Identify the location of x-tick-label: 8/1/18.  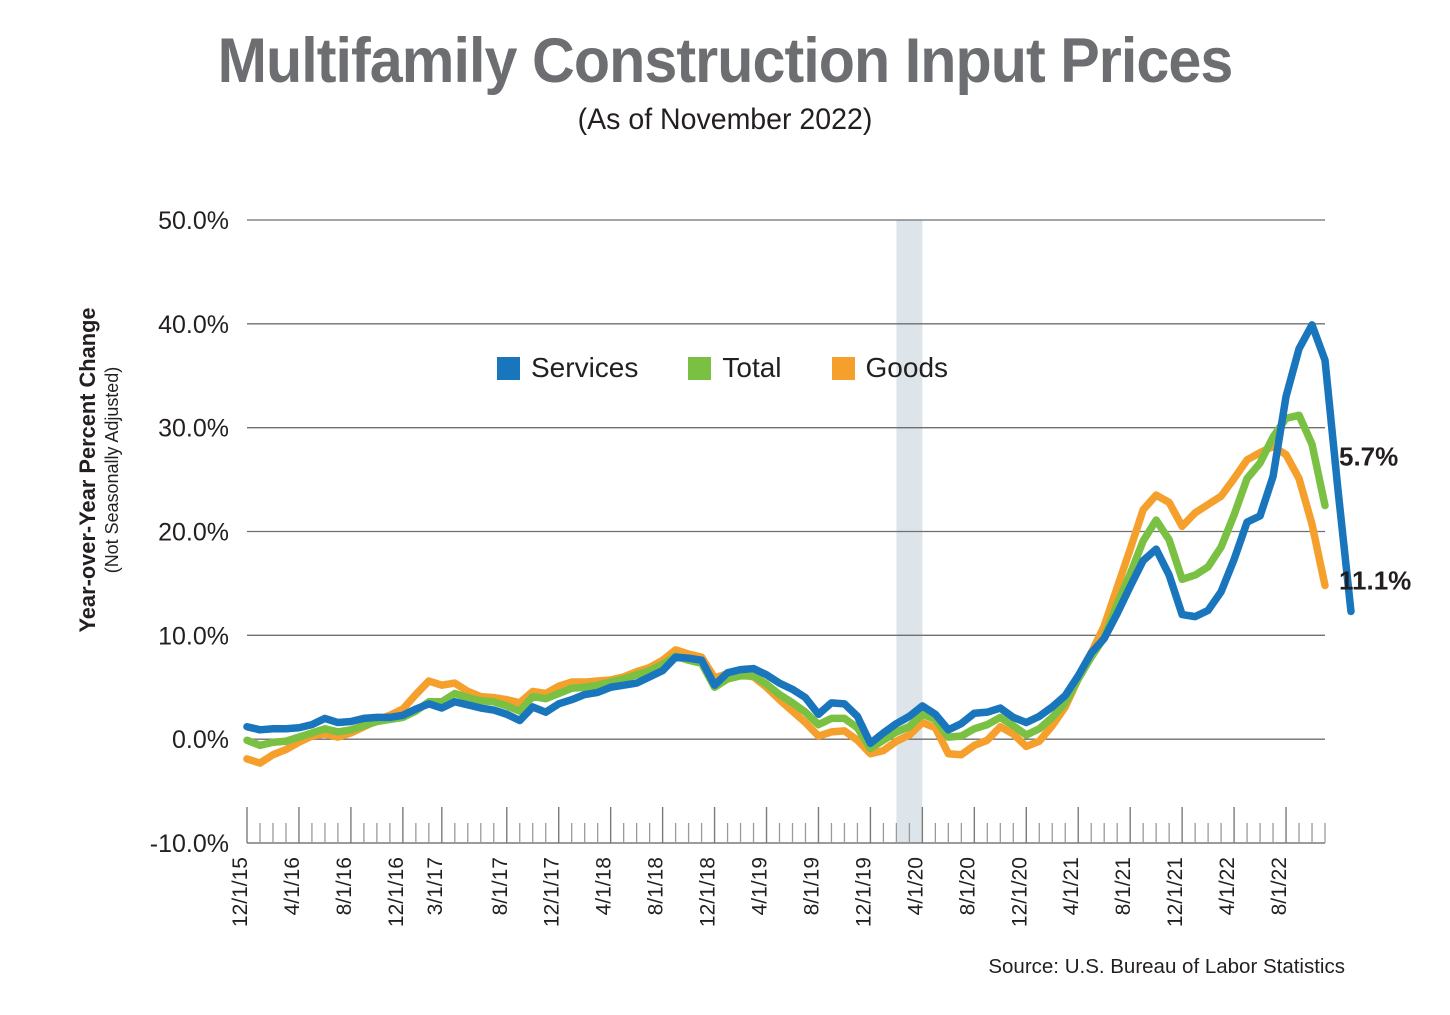
(656, 886).